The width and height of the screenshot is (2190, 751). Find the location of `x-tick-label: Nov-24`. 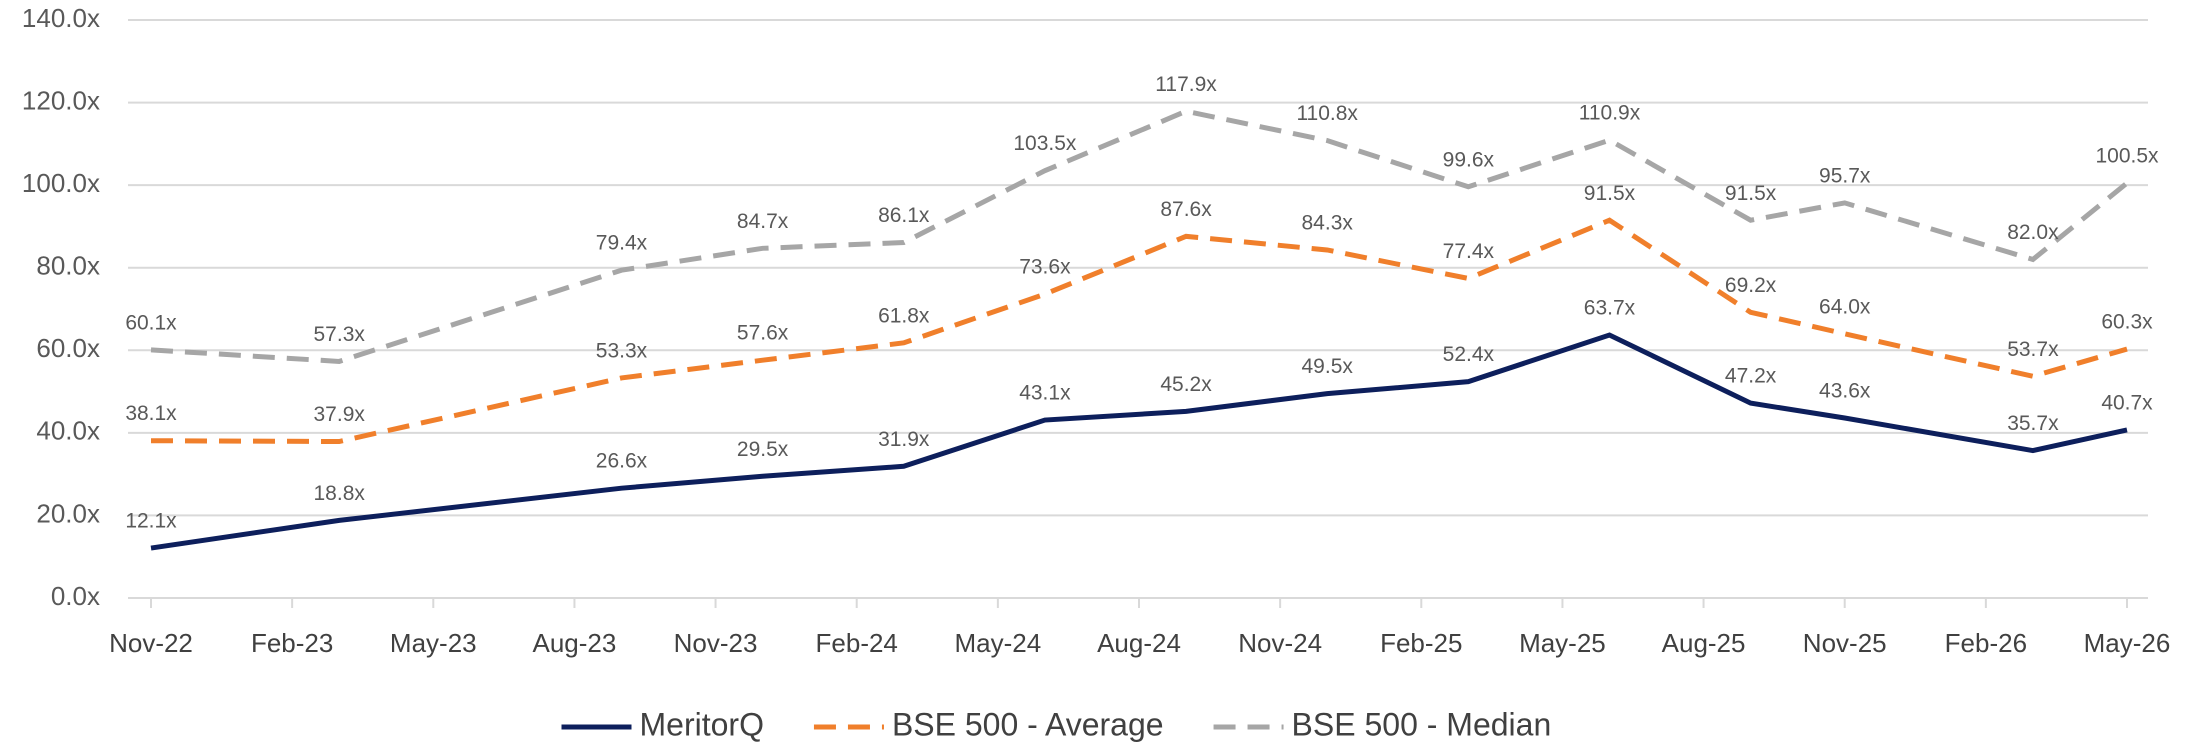

x-tick-label: Nov-24 is located at coordinates (1280, 643).